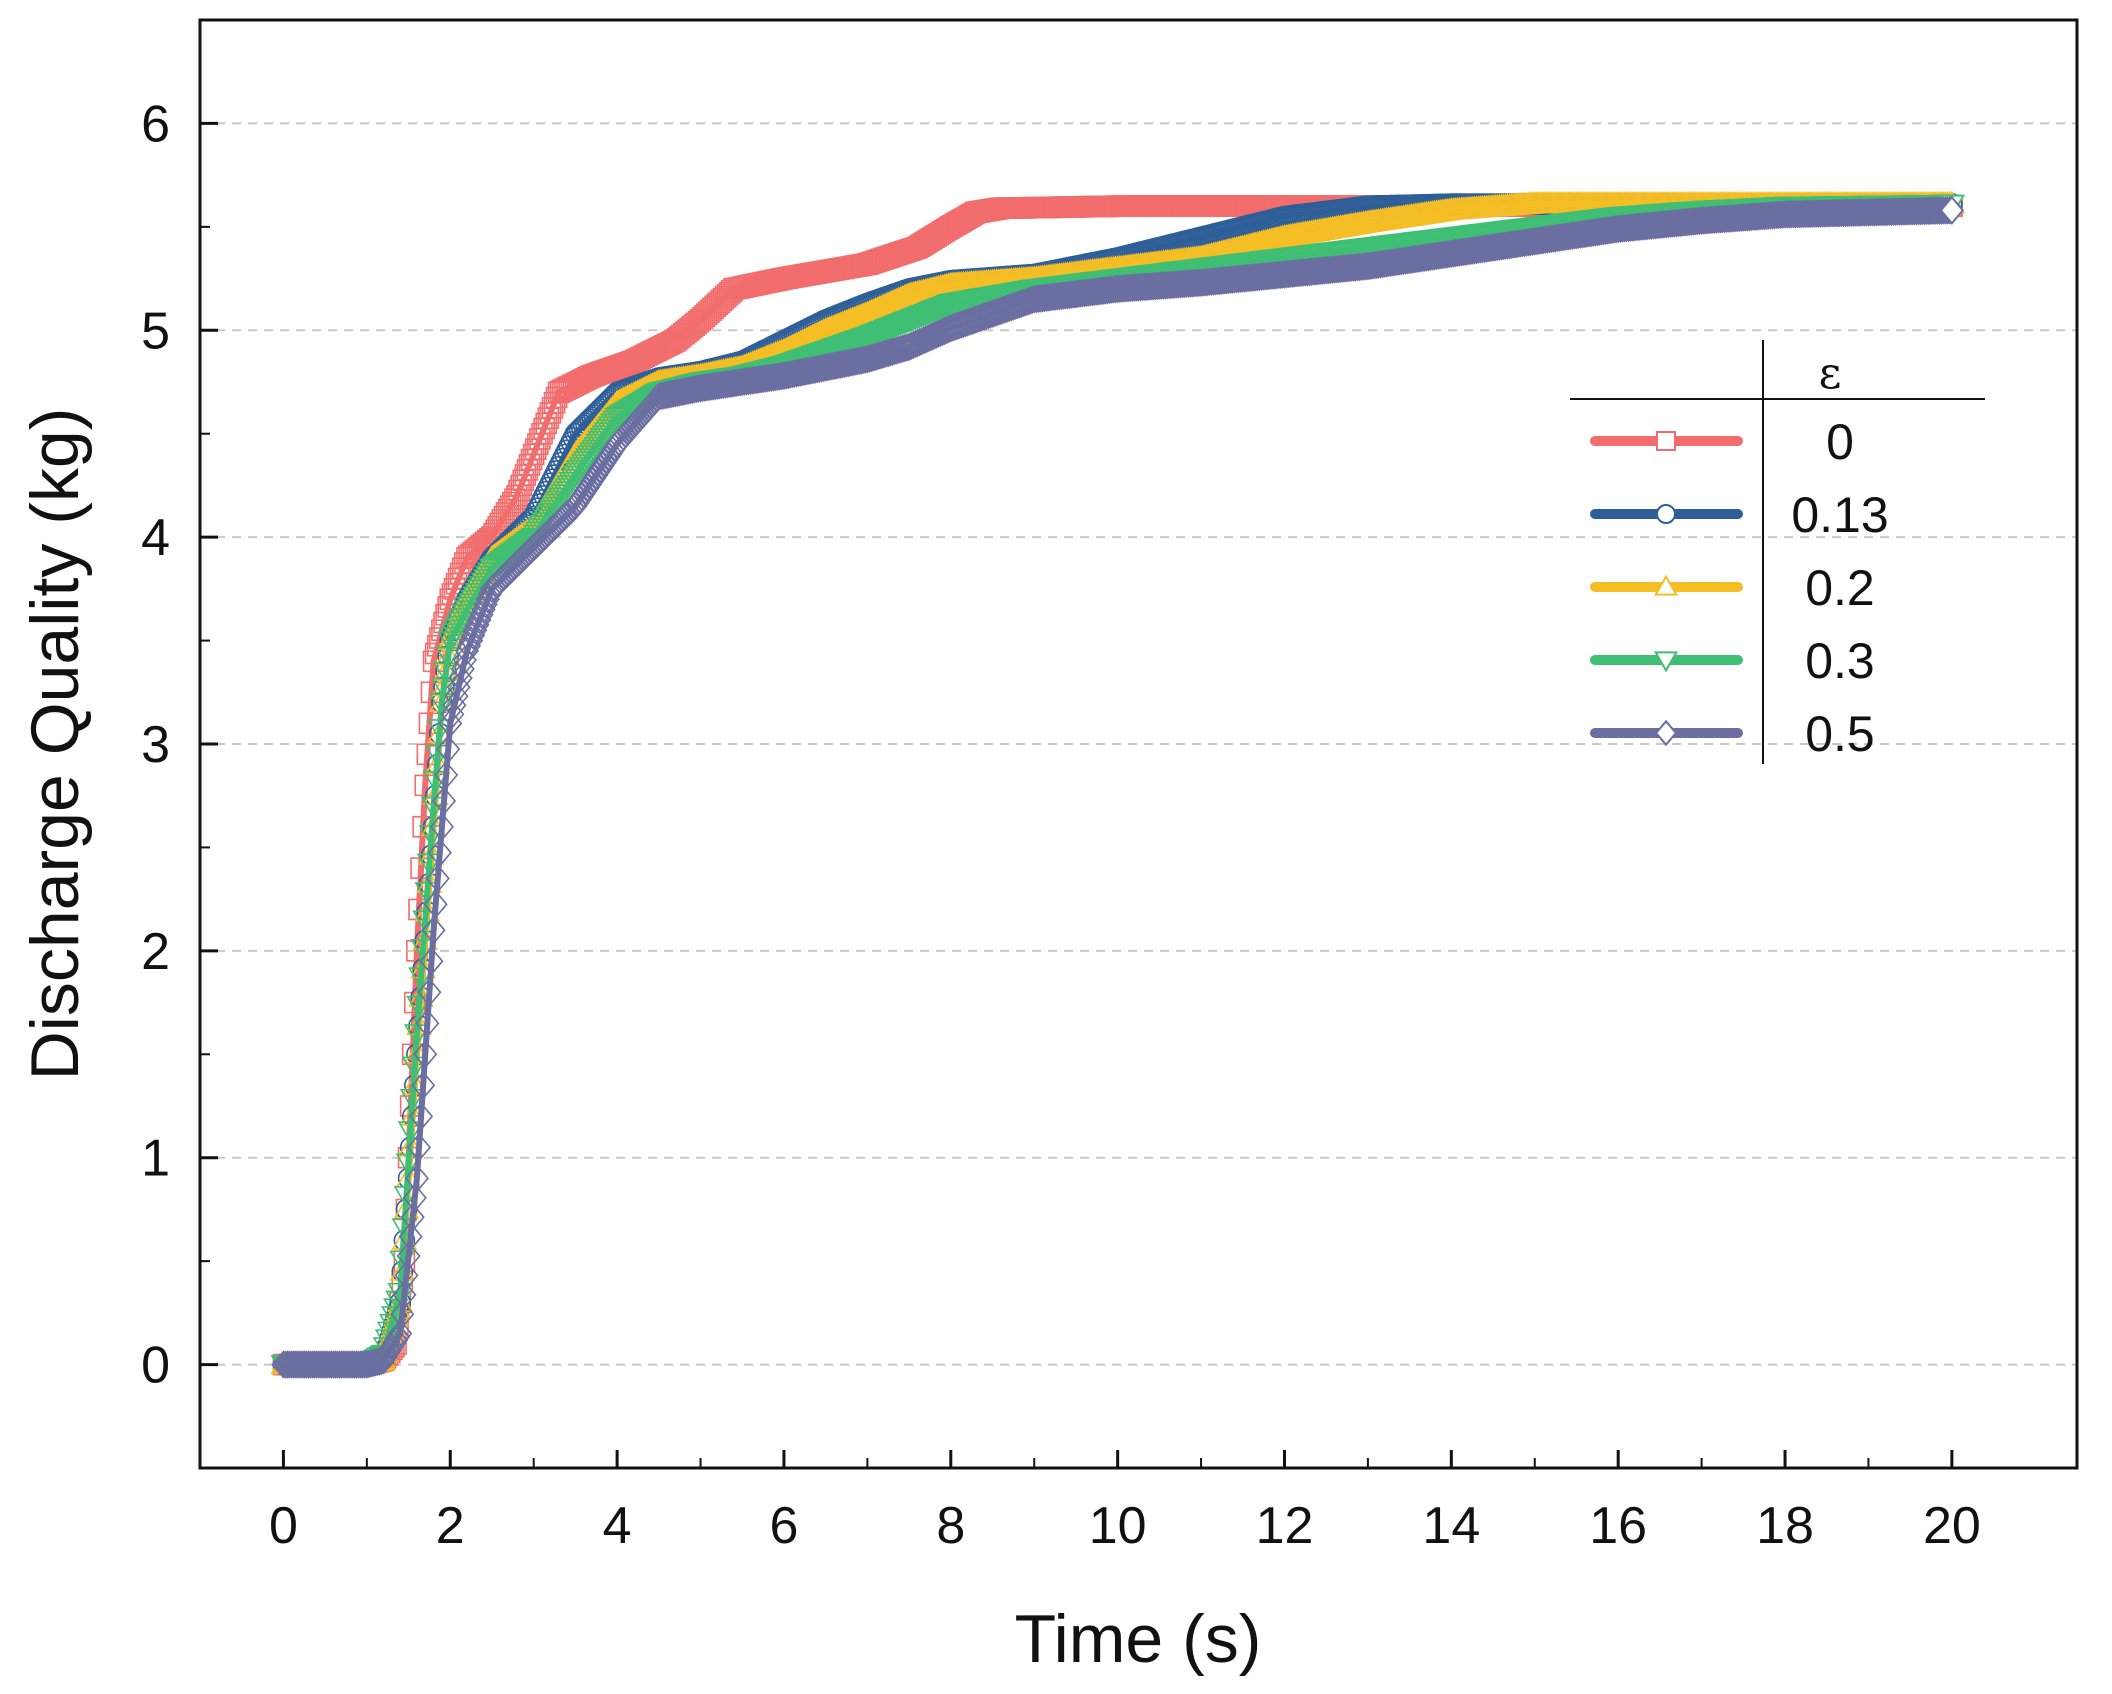 This screenshot has height=1694, width=2112. Describe the element at coordinates (1732, 588) in the screenshot. I see `legend-entry: 0.2` at that location.